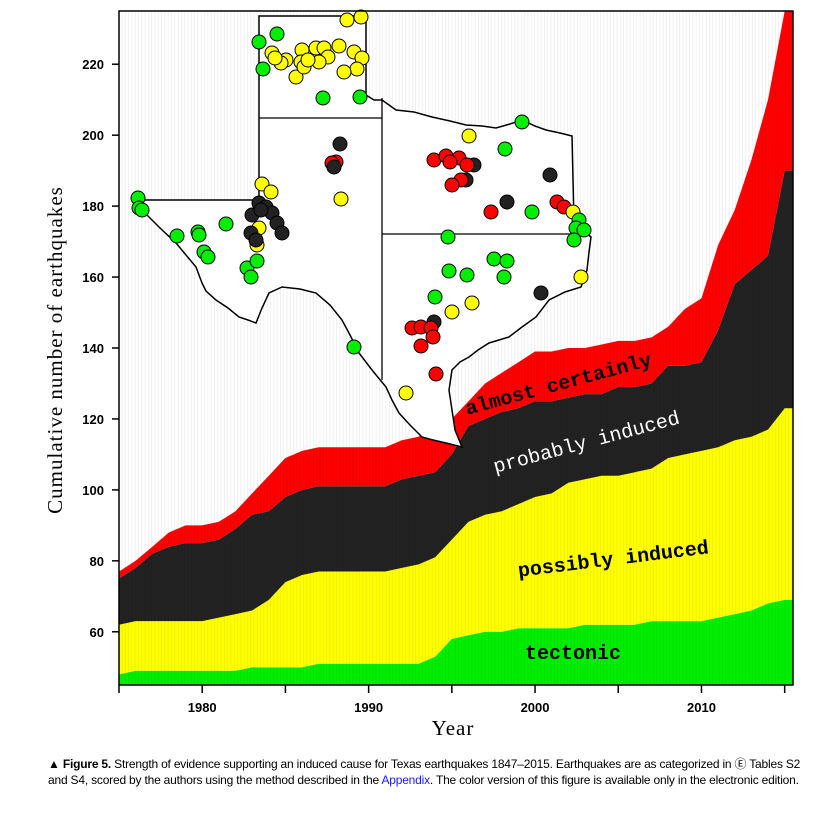 This screenshot has width=817, height=820. Describe the element at coordinates (97, 561) in the screenshot. I see `y-tick-label: 80` at that location.